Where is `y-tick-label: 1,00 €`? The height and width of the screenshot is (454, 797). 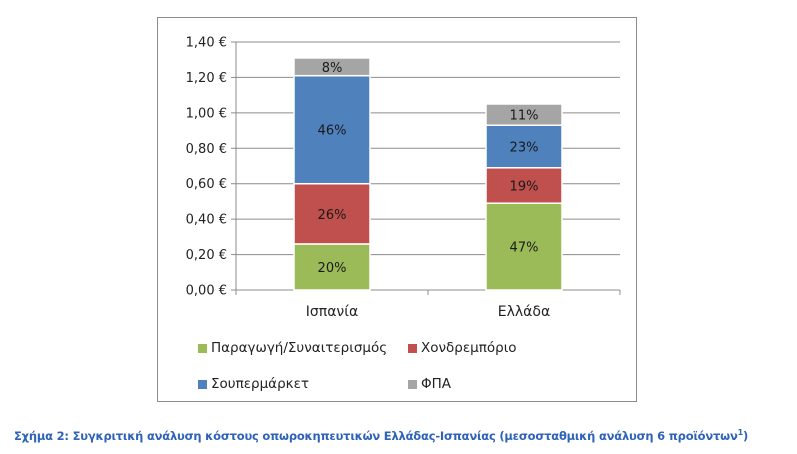 y-tick-label: 1,00 € is located at coordinates (206, 113).